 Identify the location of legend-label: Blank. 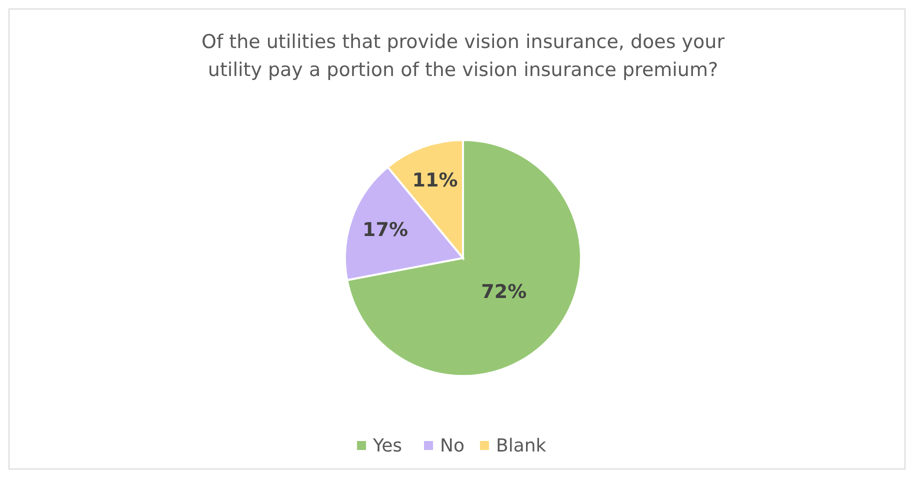
(521, 446).